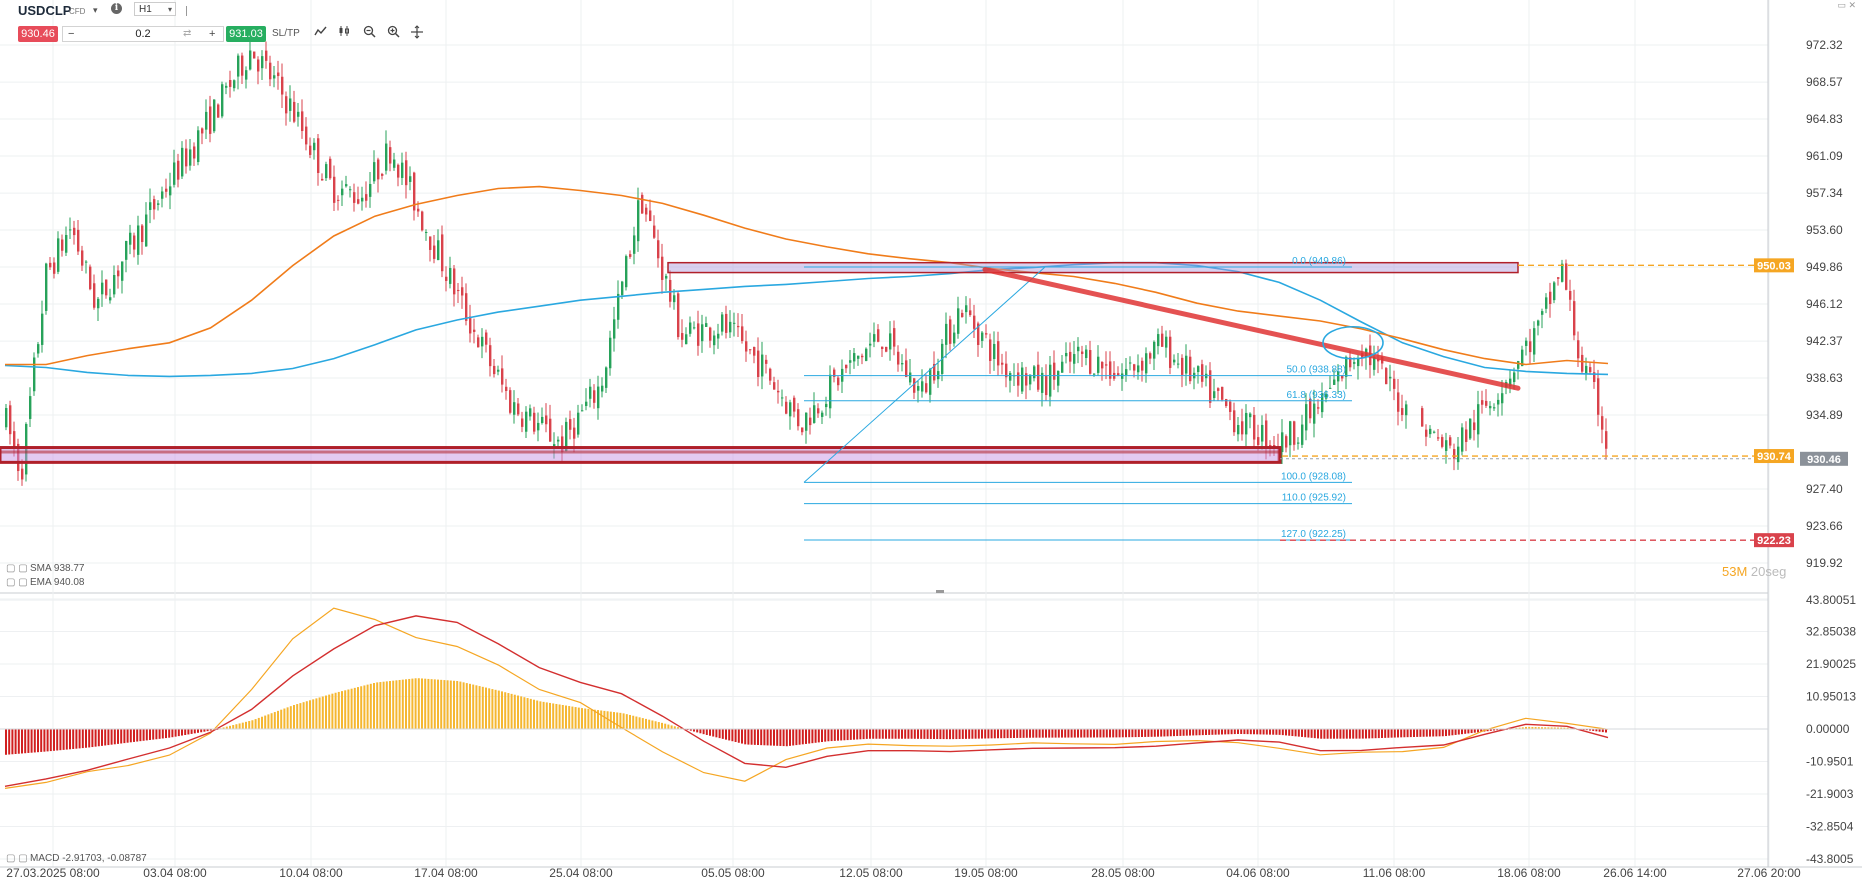  I want to click on quantity-stepper: − 0.2 ⇄ +, so click(143, 34).